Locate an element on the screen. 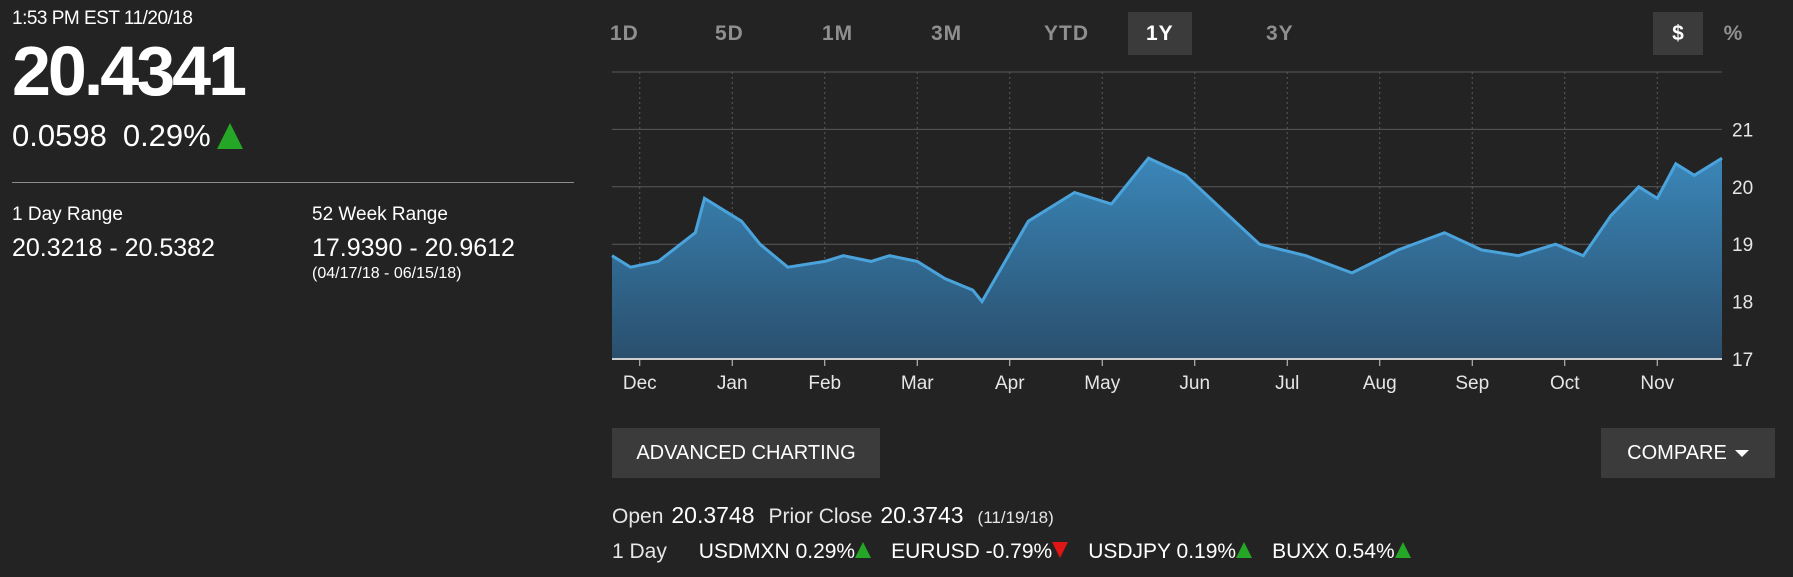 The image size is (1793, 577). ticker-name: BUXX is located at coordinates (1301, 551).